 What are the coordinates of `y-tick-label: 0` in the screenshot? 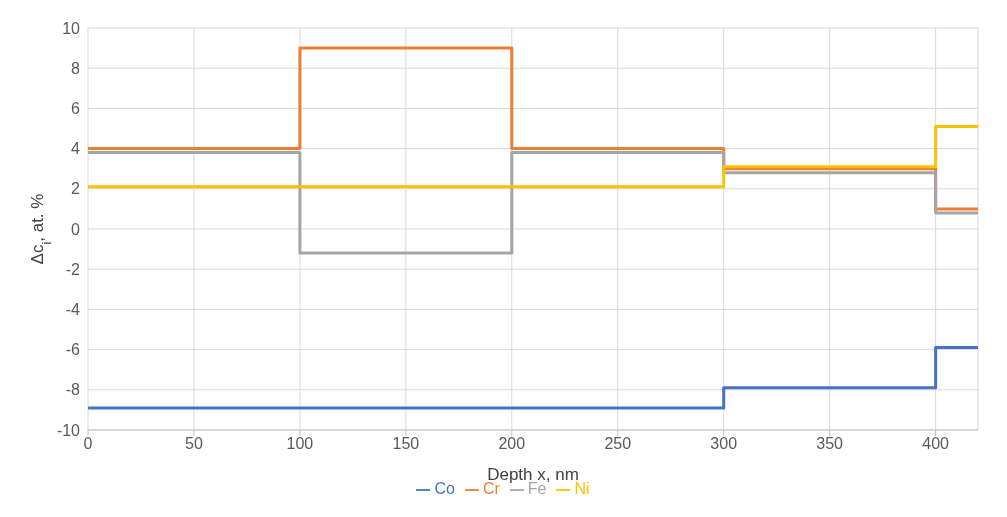 It's located at (76, 229).